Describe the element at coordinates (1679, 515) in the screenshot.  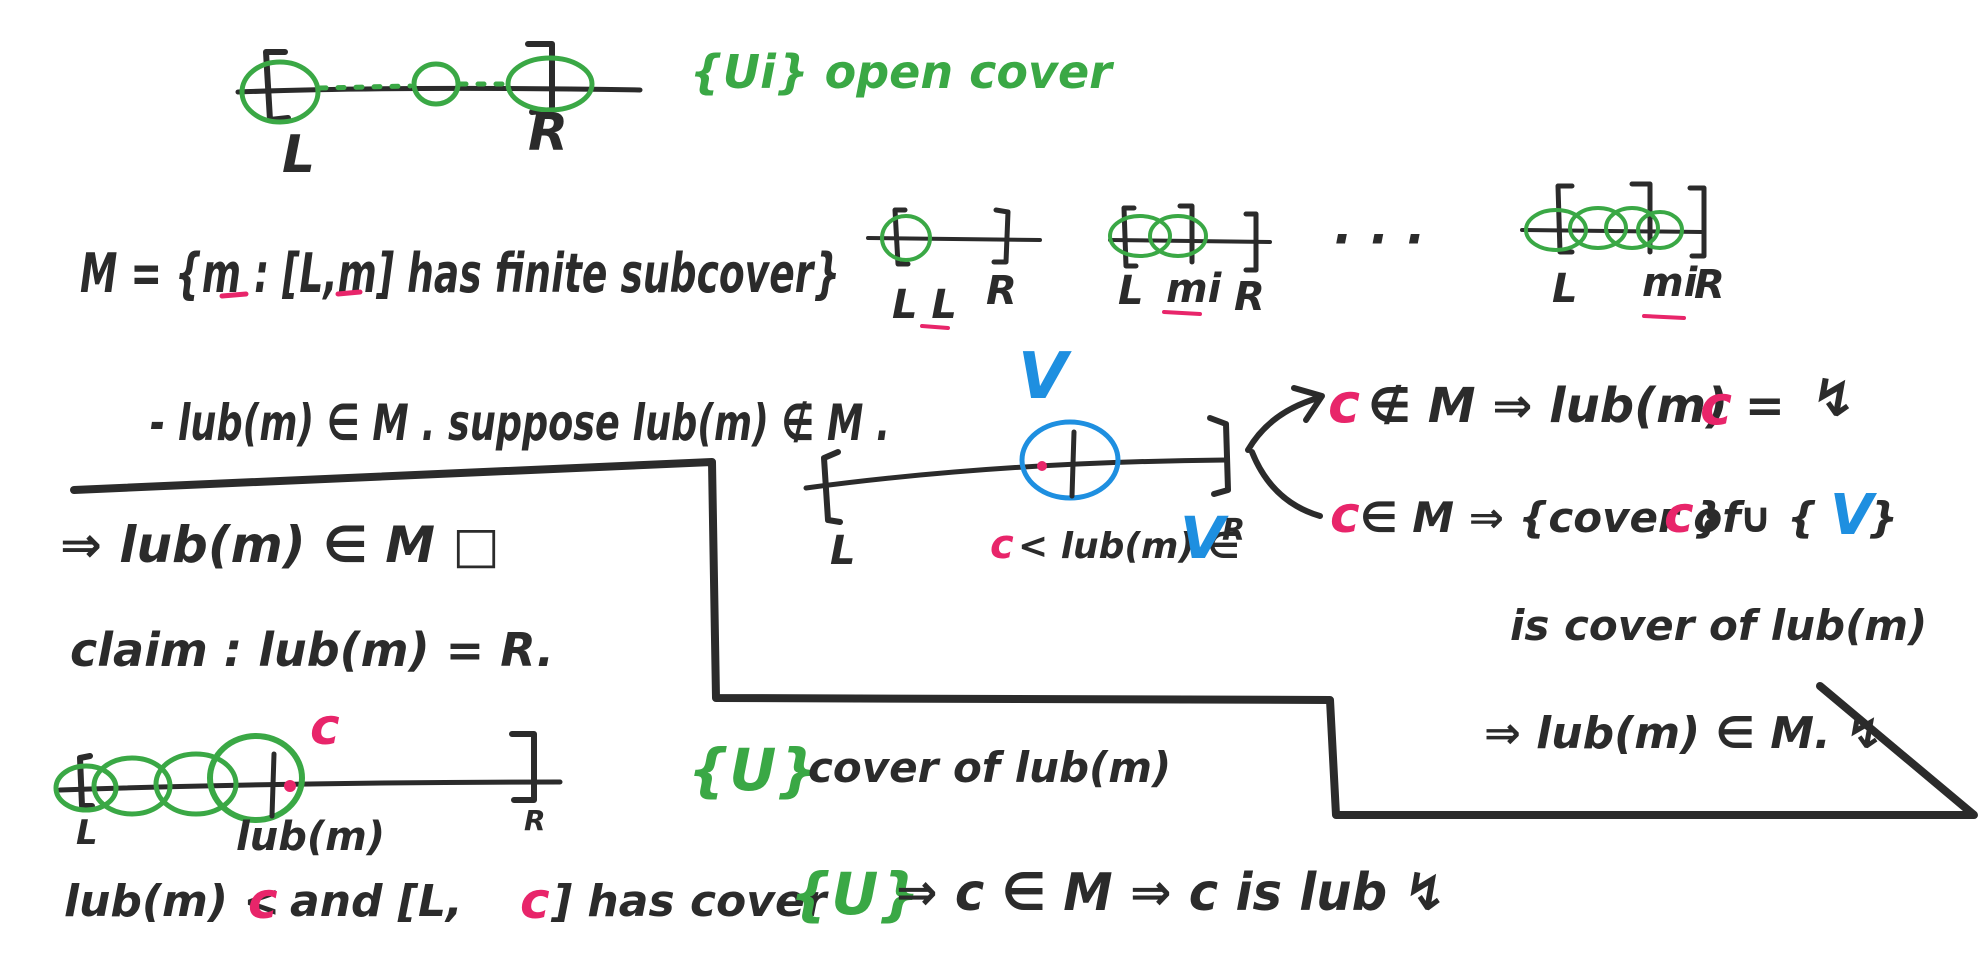
I see `case2-c2: c` at that location.